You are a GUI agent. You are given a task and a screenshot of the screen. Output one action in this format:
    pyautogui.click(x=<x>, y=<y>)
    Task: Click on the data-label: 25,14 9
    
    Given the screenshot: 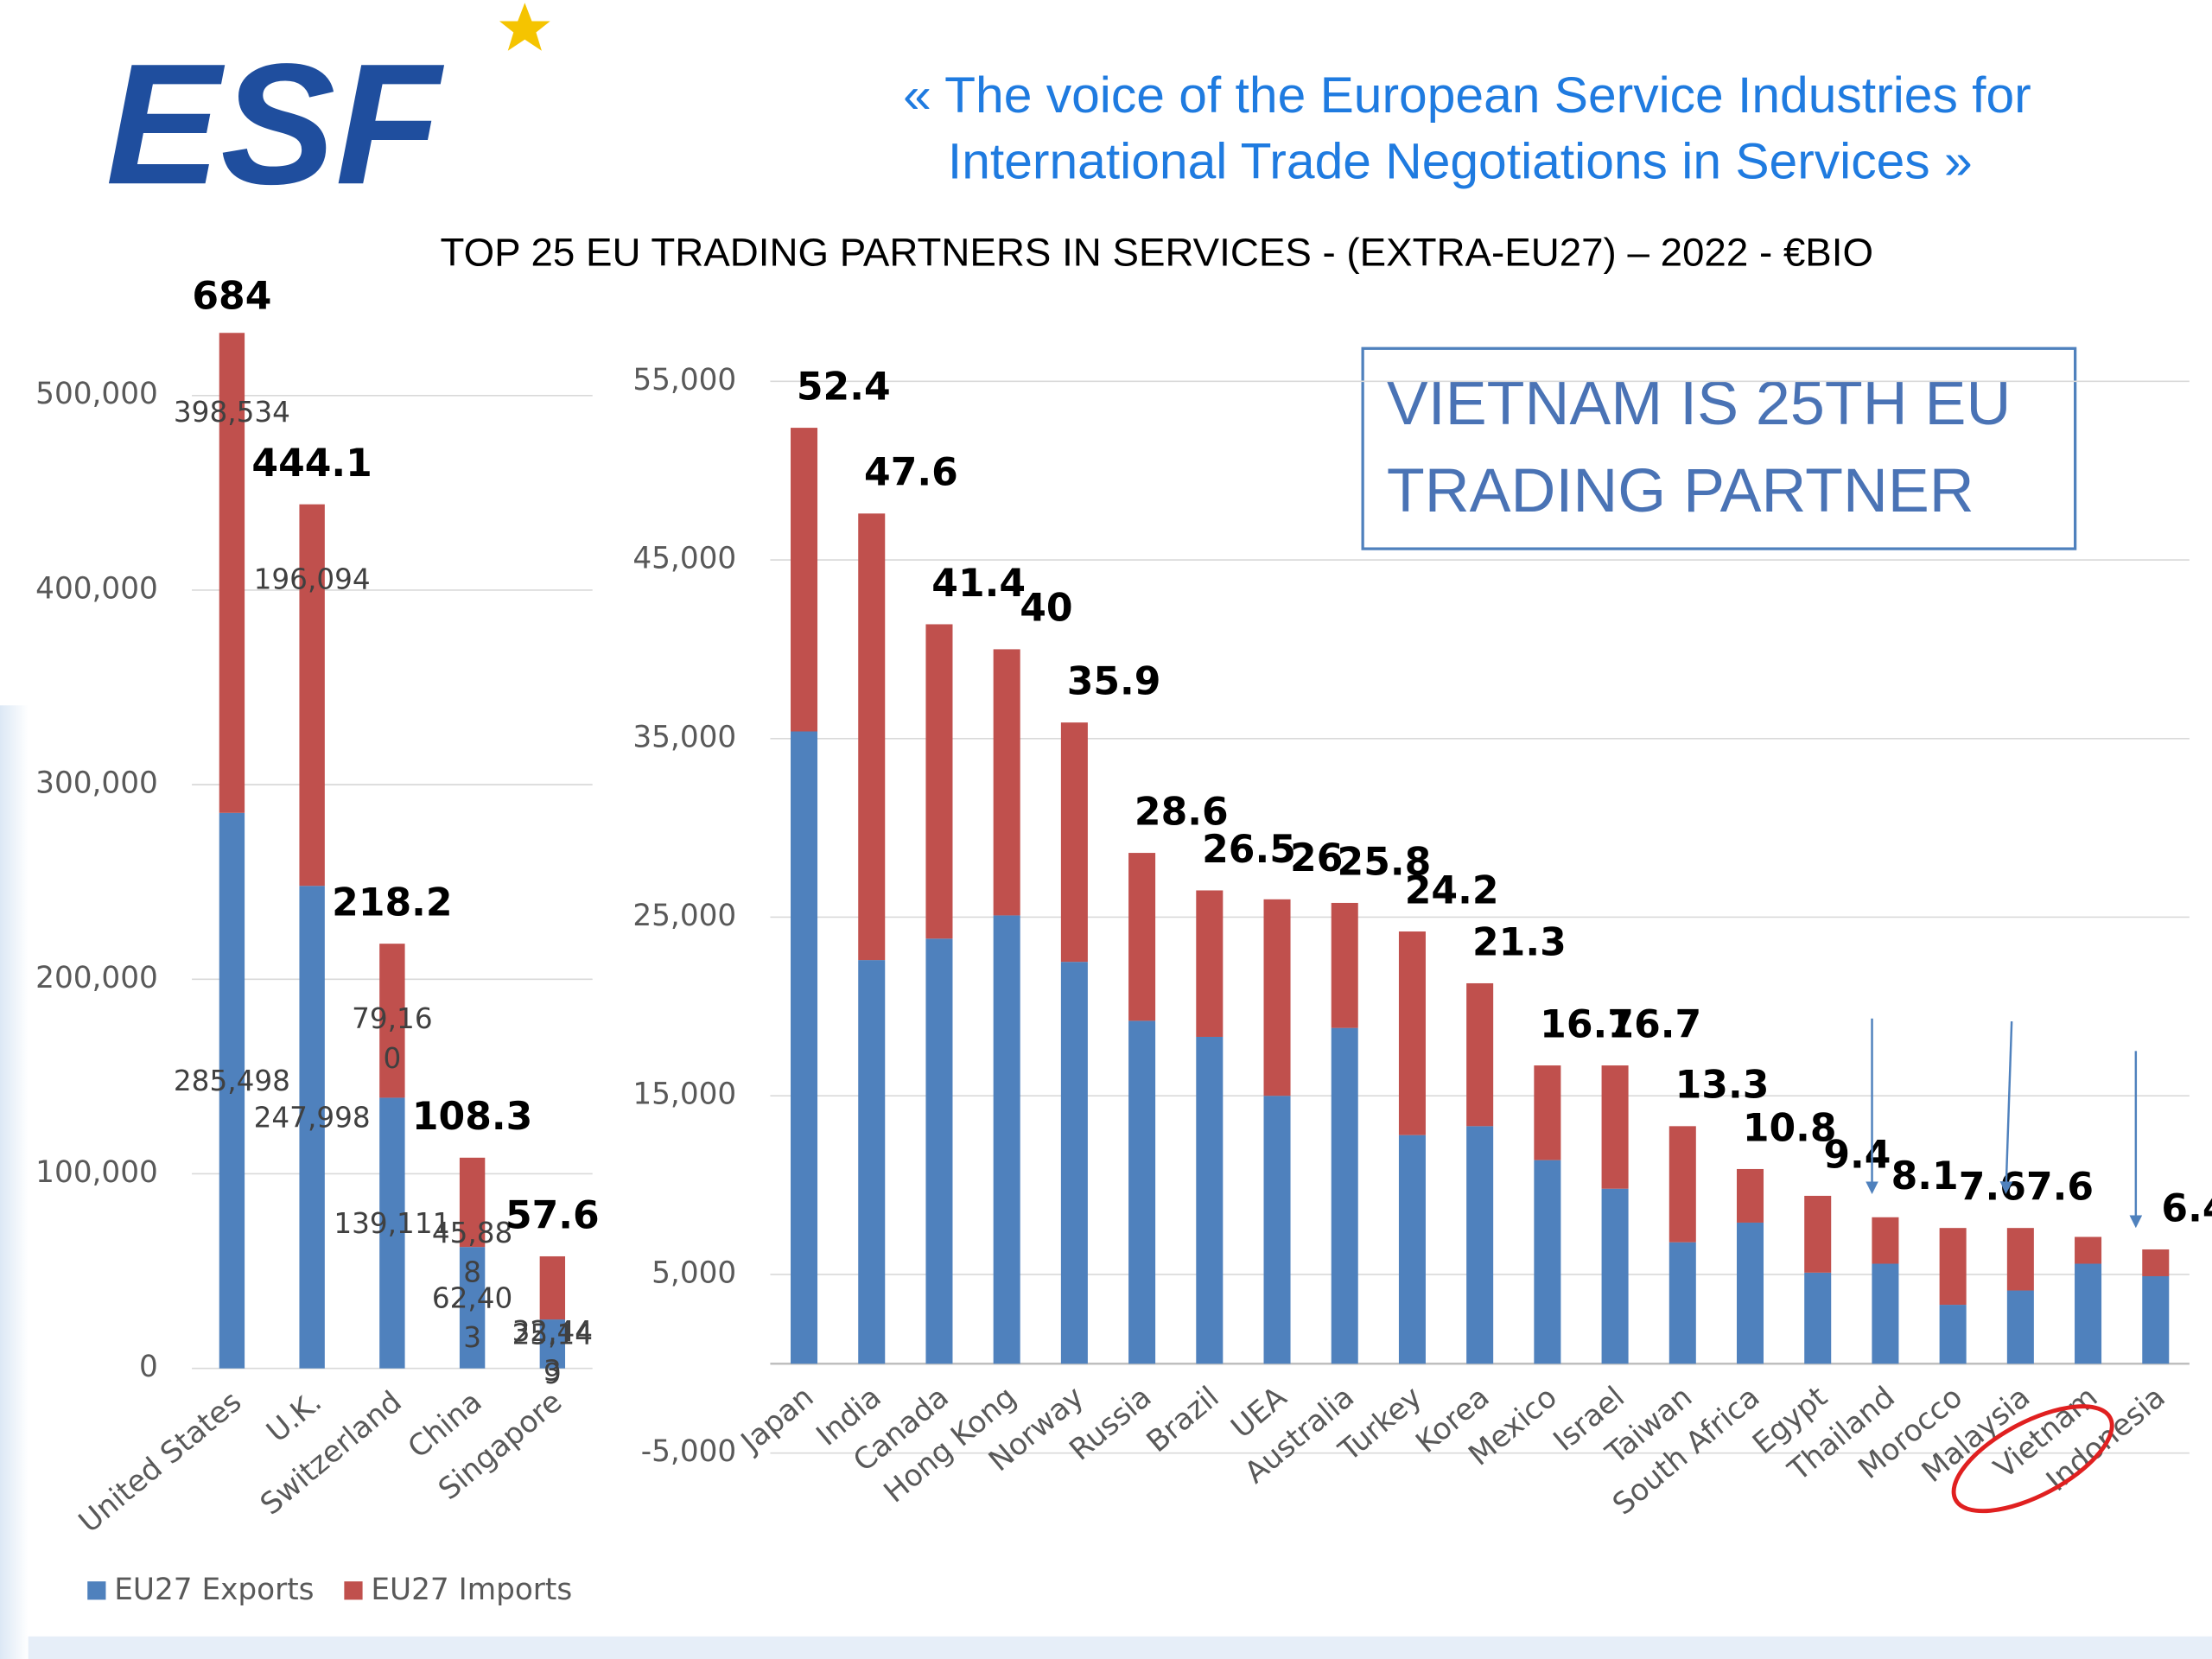 What is the action you would take?
    pyautogui.click(x=552, y=1354)
    